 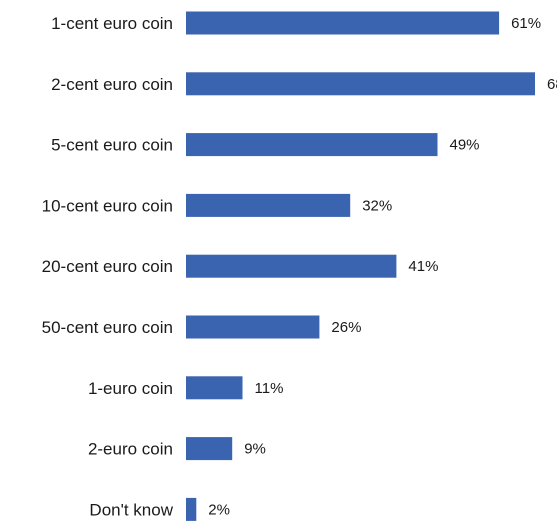 What do you see at coordinates (465, 145) in the screenshot?
I see `value-label: 49%` at bounding box center [465, 145].